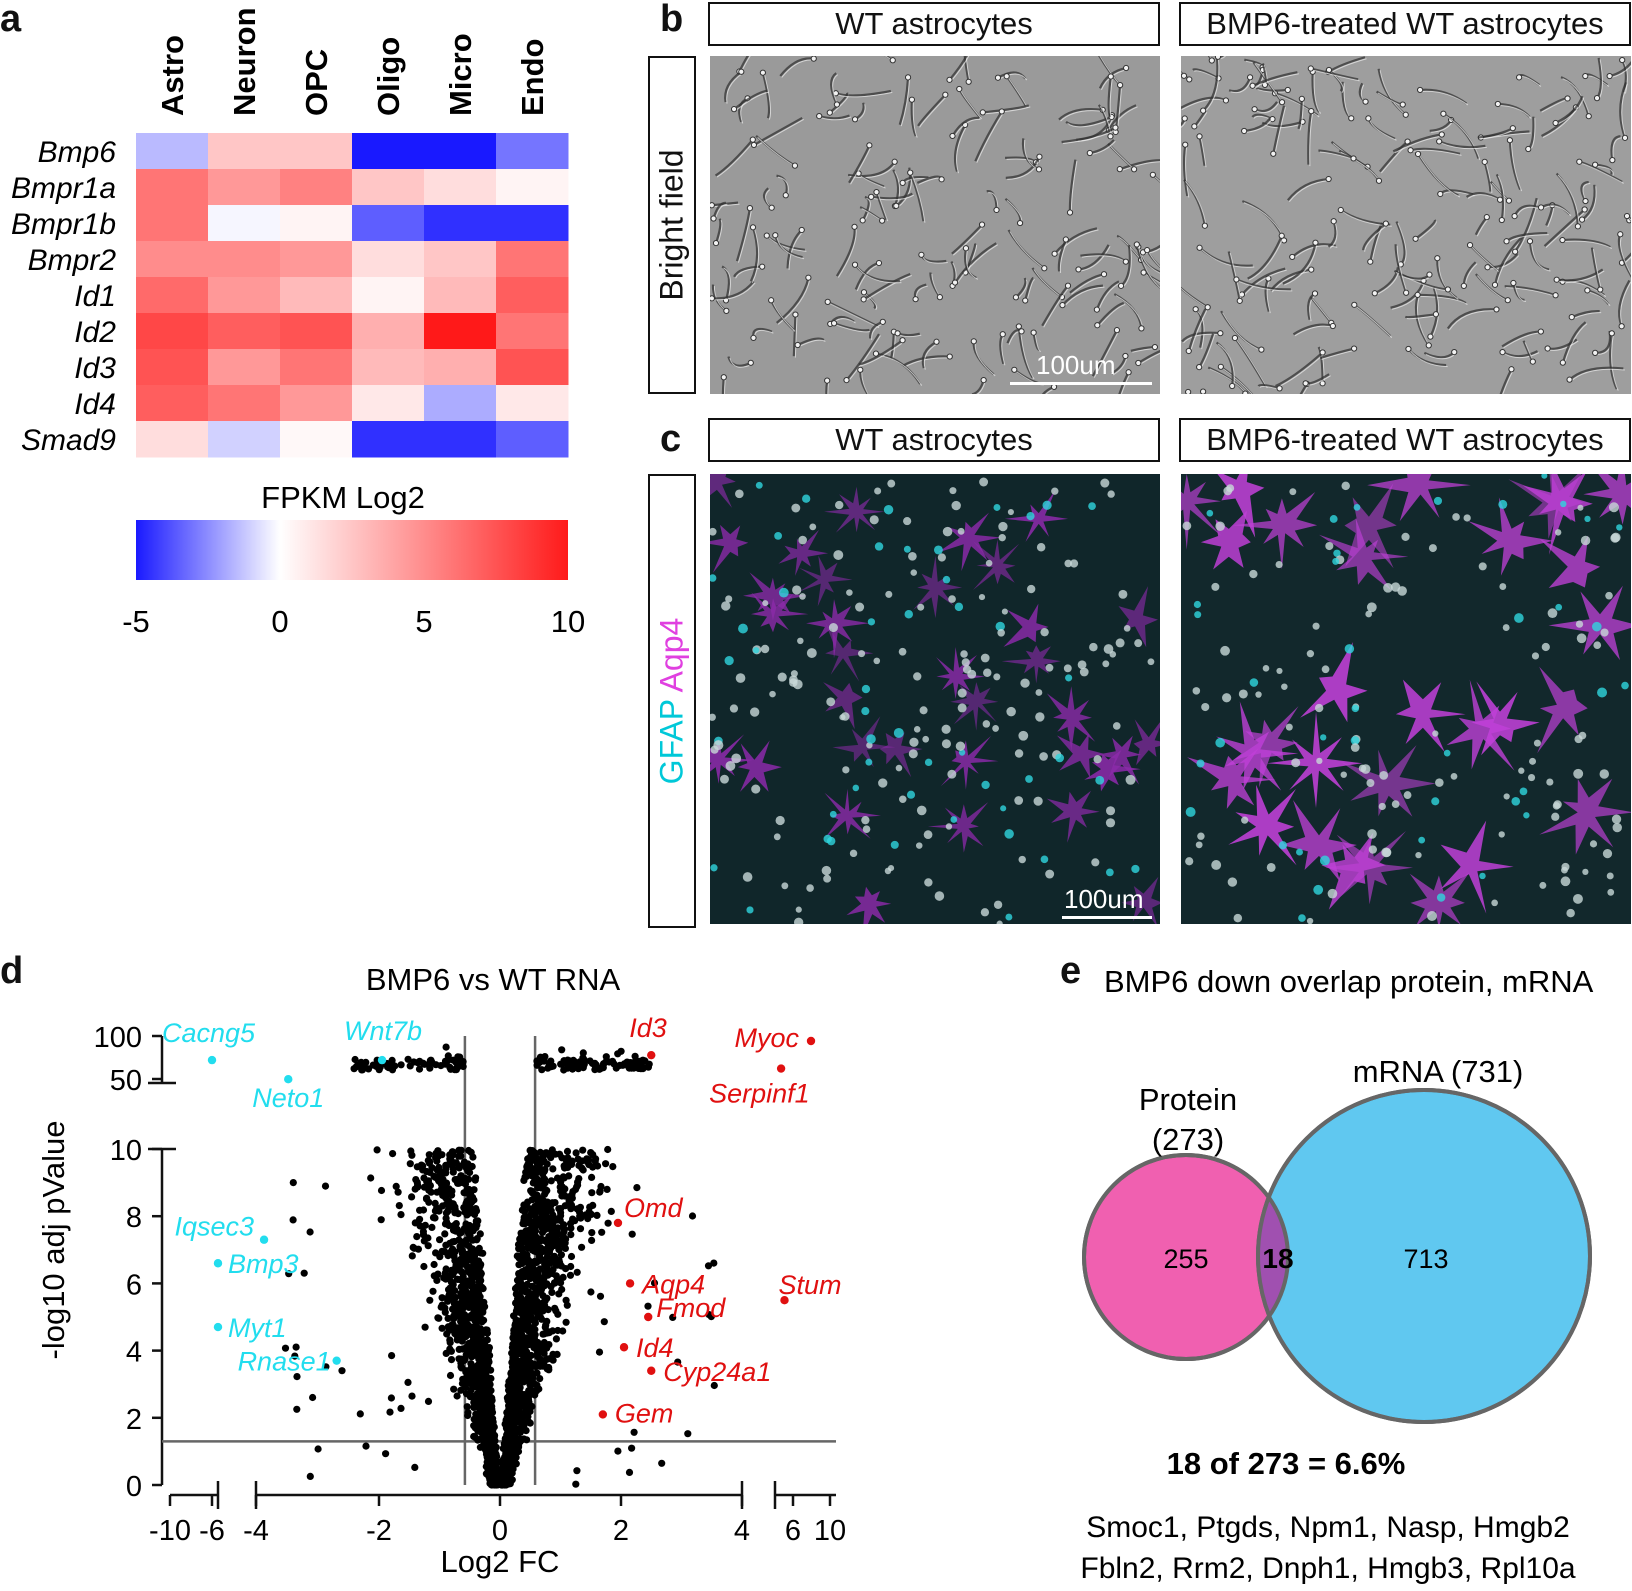 The image size is (1632, 1591). What do you see at coordinates (126, 1081) in the screenshot?
I see `y-tick-label: 50` at bounding box center [126, 1081].